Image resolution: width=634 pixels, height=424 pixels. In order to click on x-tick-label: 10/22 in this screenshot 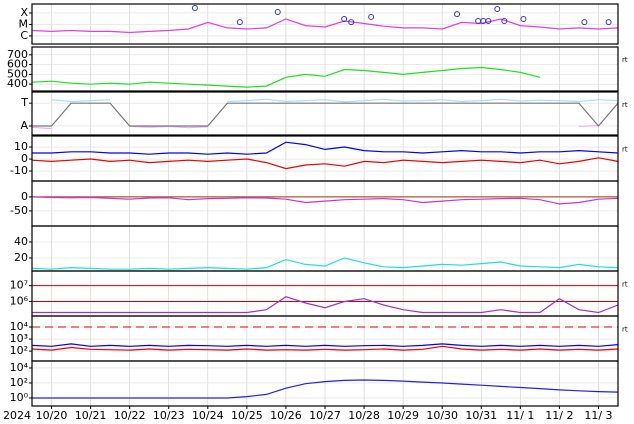, I will do `click(130, 415)`.